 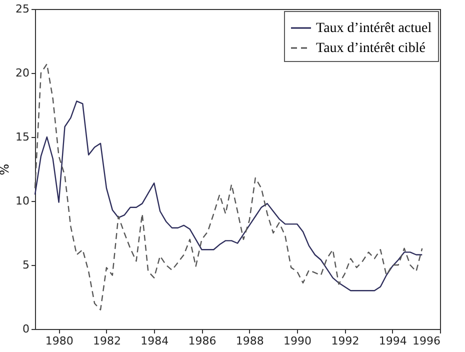 What do you see at coordinates (426, 341) in the screenshot?
I see `x-tick-label: 1996` at bounding box center [426, 341].